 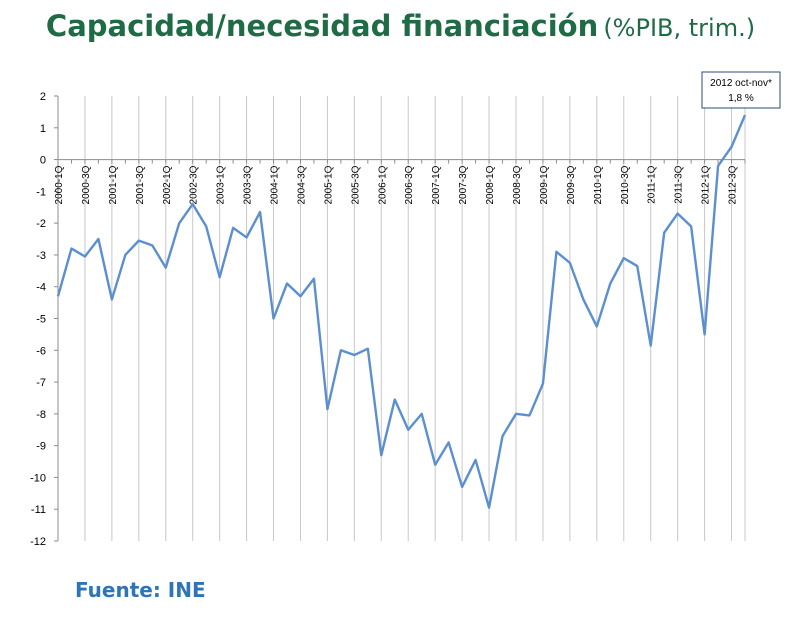 I want to click on x-tick-label: 2007-3Q, so click(x=463, y=184).